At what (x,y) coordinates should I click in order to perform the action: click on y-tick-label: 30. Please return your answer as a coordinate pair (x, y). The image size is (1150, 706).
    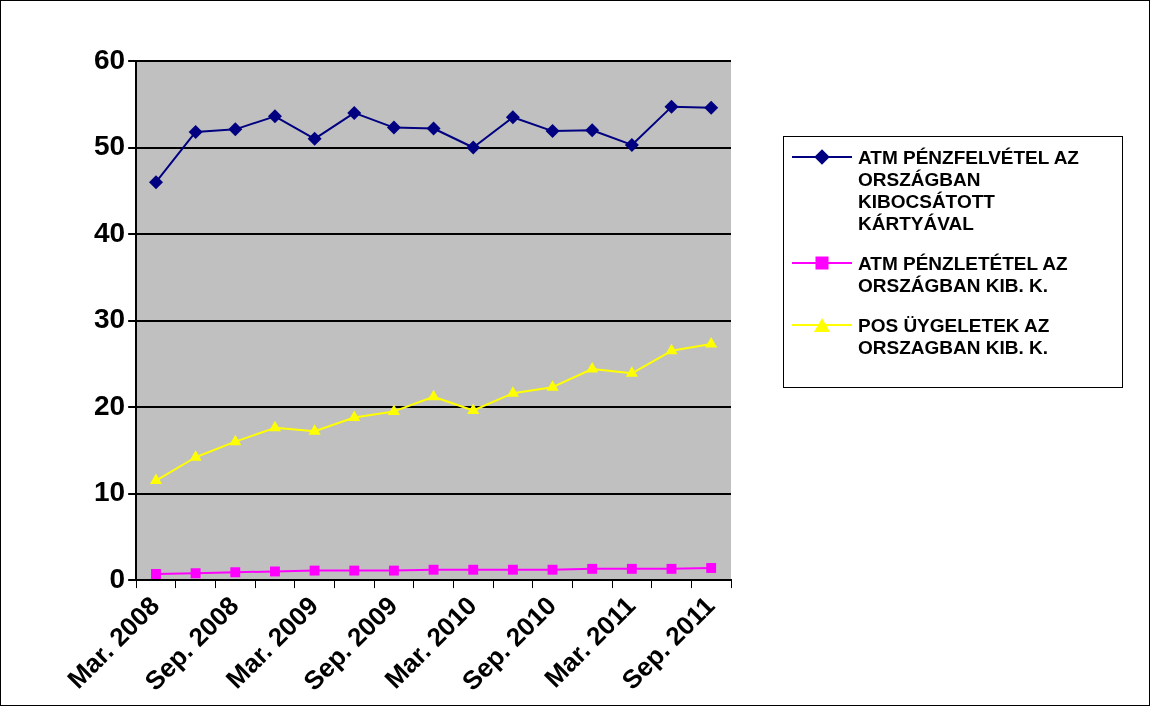
    Looking at the image, I should click on (109, 319).